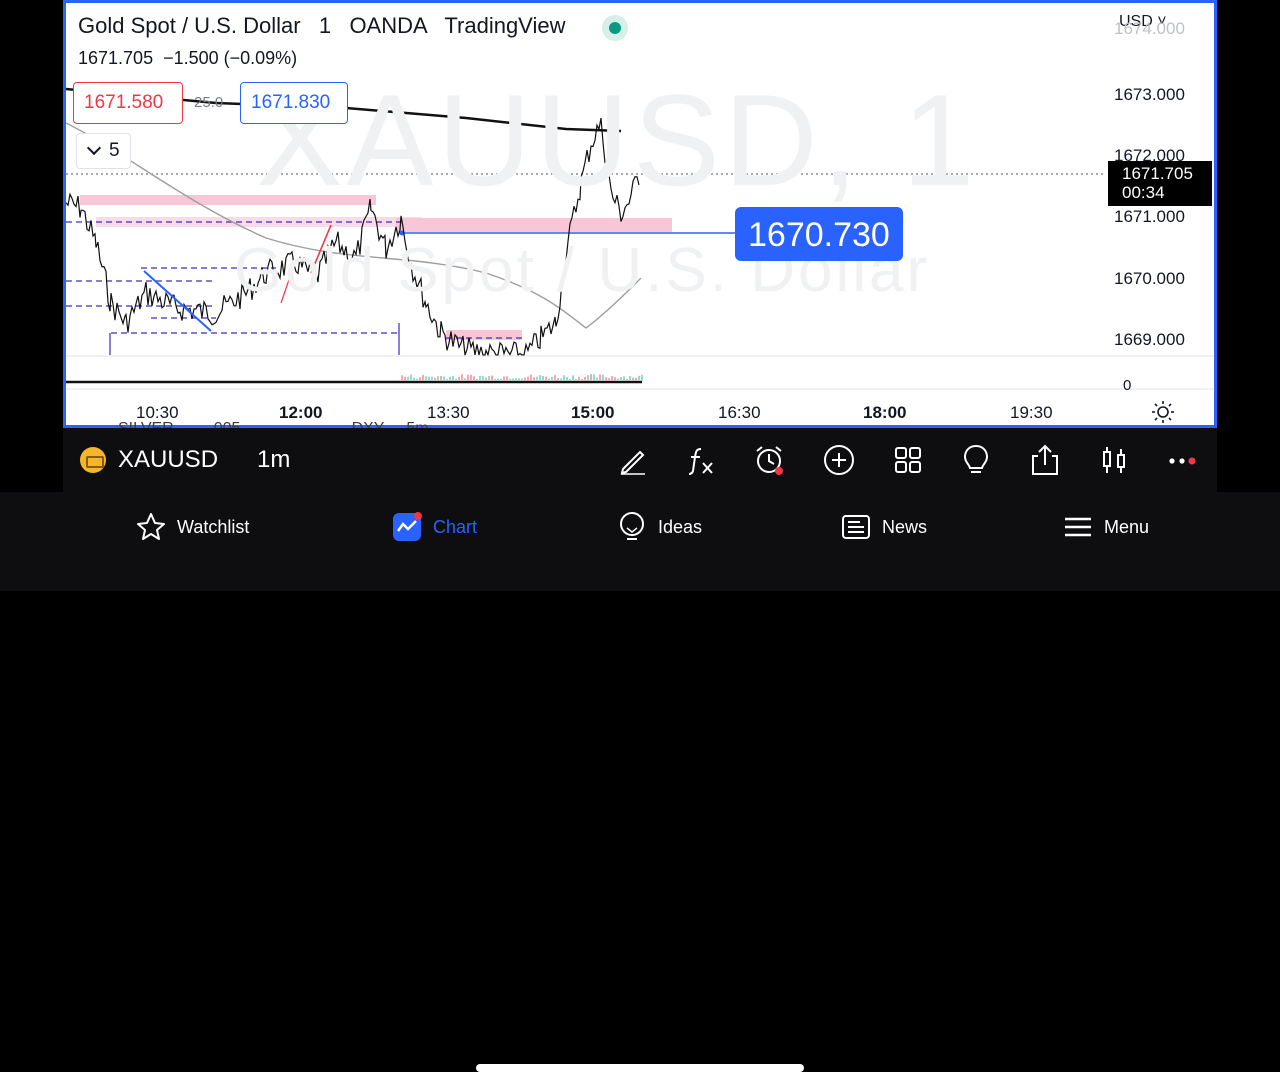 This screenshot has width=1280, height=1072. What do you see at coordinates (209, 102) in the screenshot?
I see `spread-value: 25.0` at bounding box center [209, 102].